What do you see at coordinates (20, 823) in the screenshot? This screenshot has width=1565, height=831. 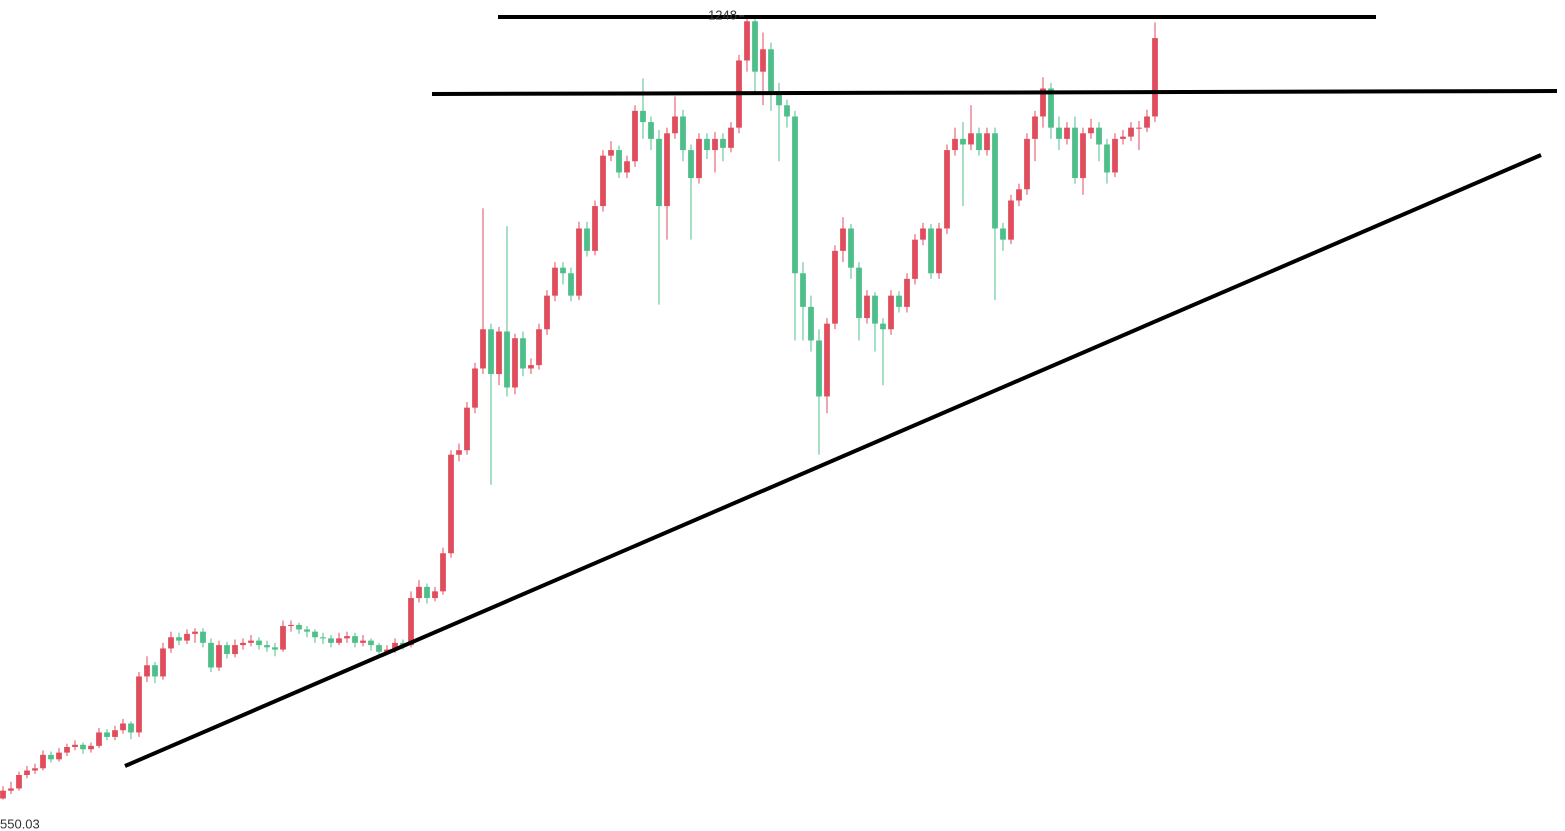 I see `low-label: 550.03` at bounding box center [20, 823].